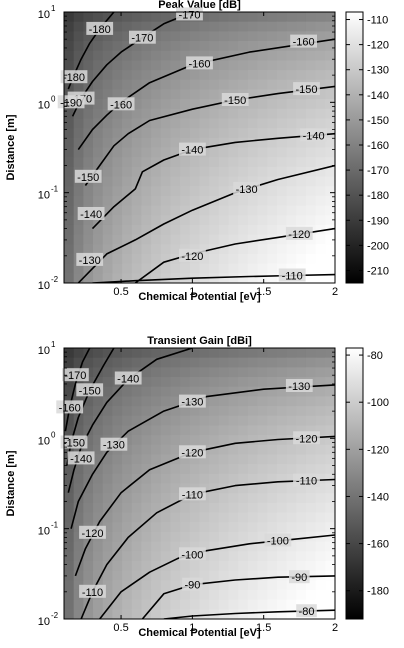 Image resolution: width=404 pixels, height=648 pixels. What do you see at coordinates (120, 292) in the screenshot?
I see `x-tick-label: 0.5` at bounding box center [120, 292].